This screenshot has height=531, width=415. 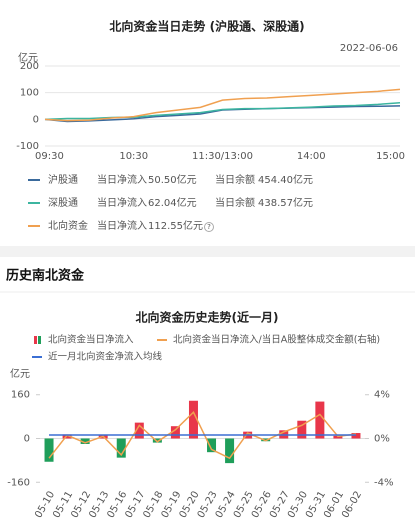 I want to click on date: 2022-06-06, so click(x=369, y=48).